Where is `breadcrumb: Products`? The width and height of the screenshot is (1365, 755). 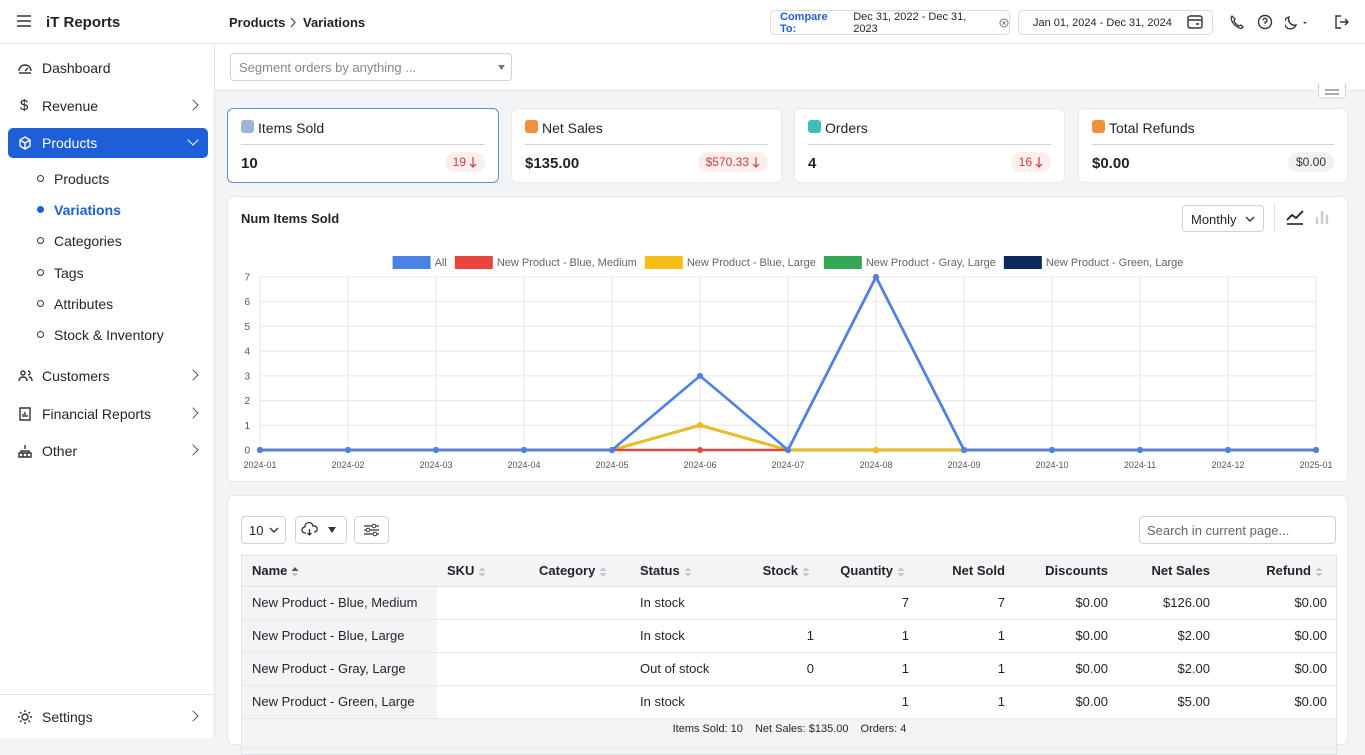 breadcrumb: Products is located at coordinates (257, 22).